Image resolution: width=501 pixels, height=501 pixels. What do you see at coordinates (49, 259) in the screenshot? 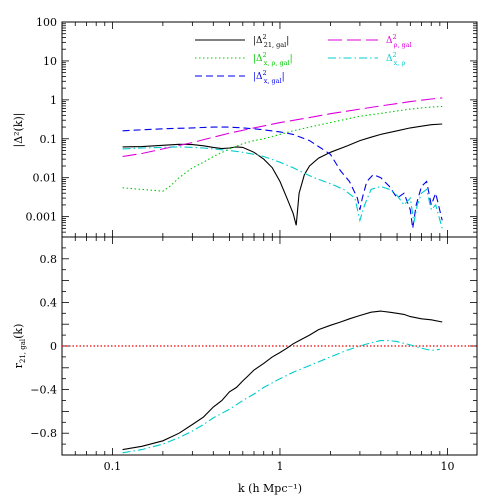
I see `y-tick-label: 0.8` at bounding box center [49, 259].